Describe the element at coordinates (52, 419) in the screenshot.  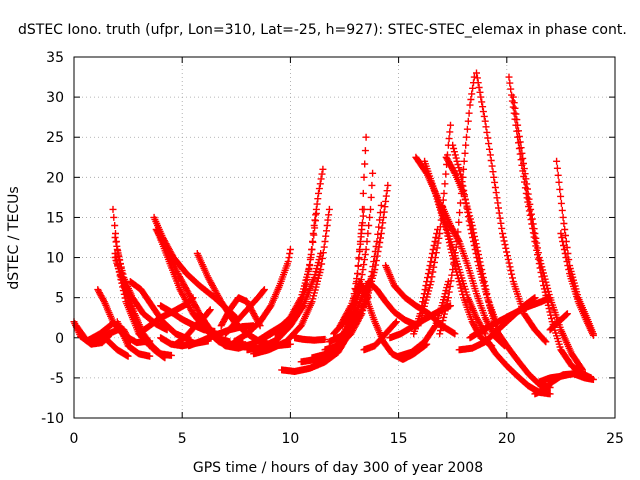
I see `y-tick-label: -10` at that location.